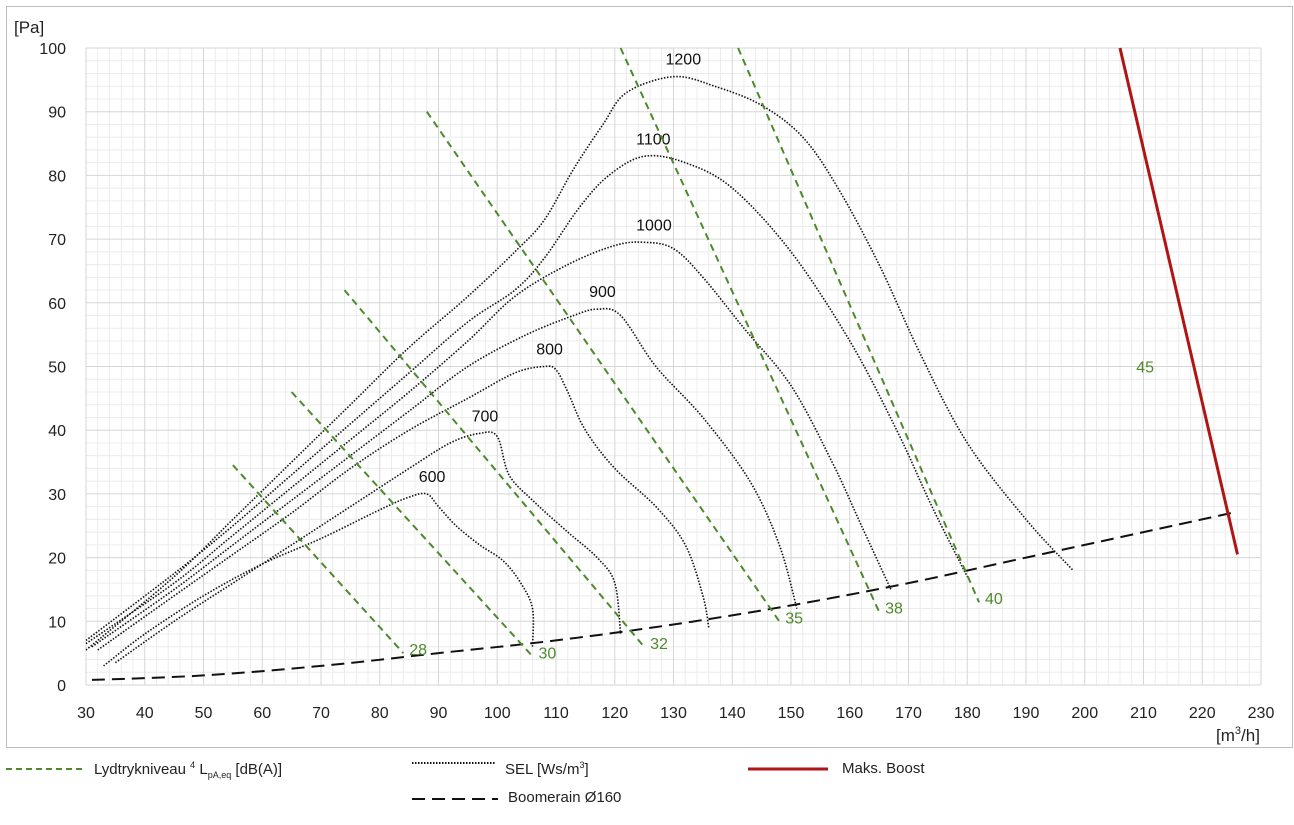  What do you see at coordinates (565, 797) in the screenshot?
I see `legend-label-system: Boomerain Ø160` at bounding box center [565, 797].